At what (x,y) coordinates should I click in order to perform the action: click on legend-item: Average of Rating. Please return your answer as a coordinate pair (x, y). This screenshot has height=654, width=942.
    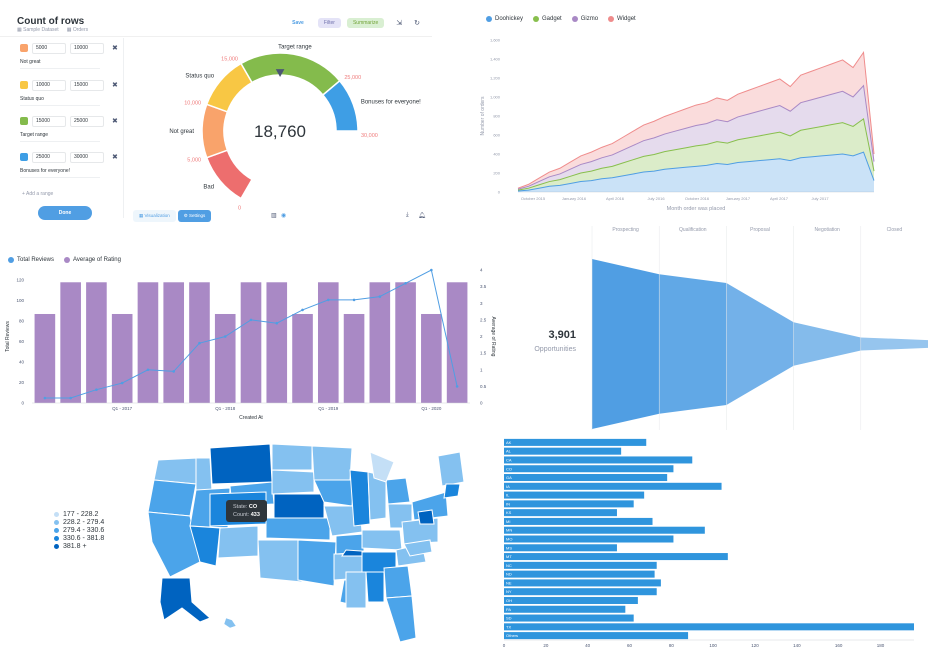
    Looking at the image, I should click on (92, 260).